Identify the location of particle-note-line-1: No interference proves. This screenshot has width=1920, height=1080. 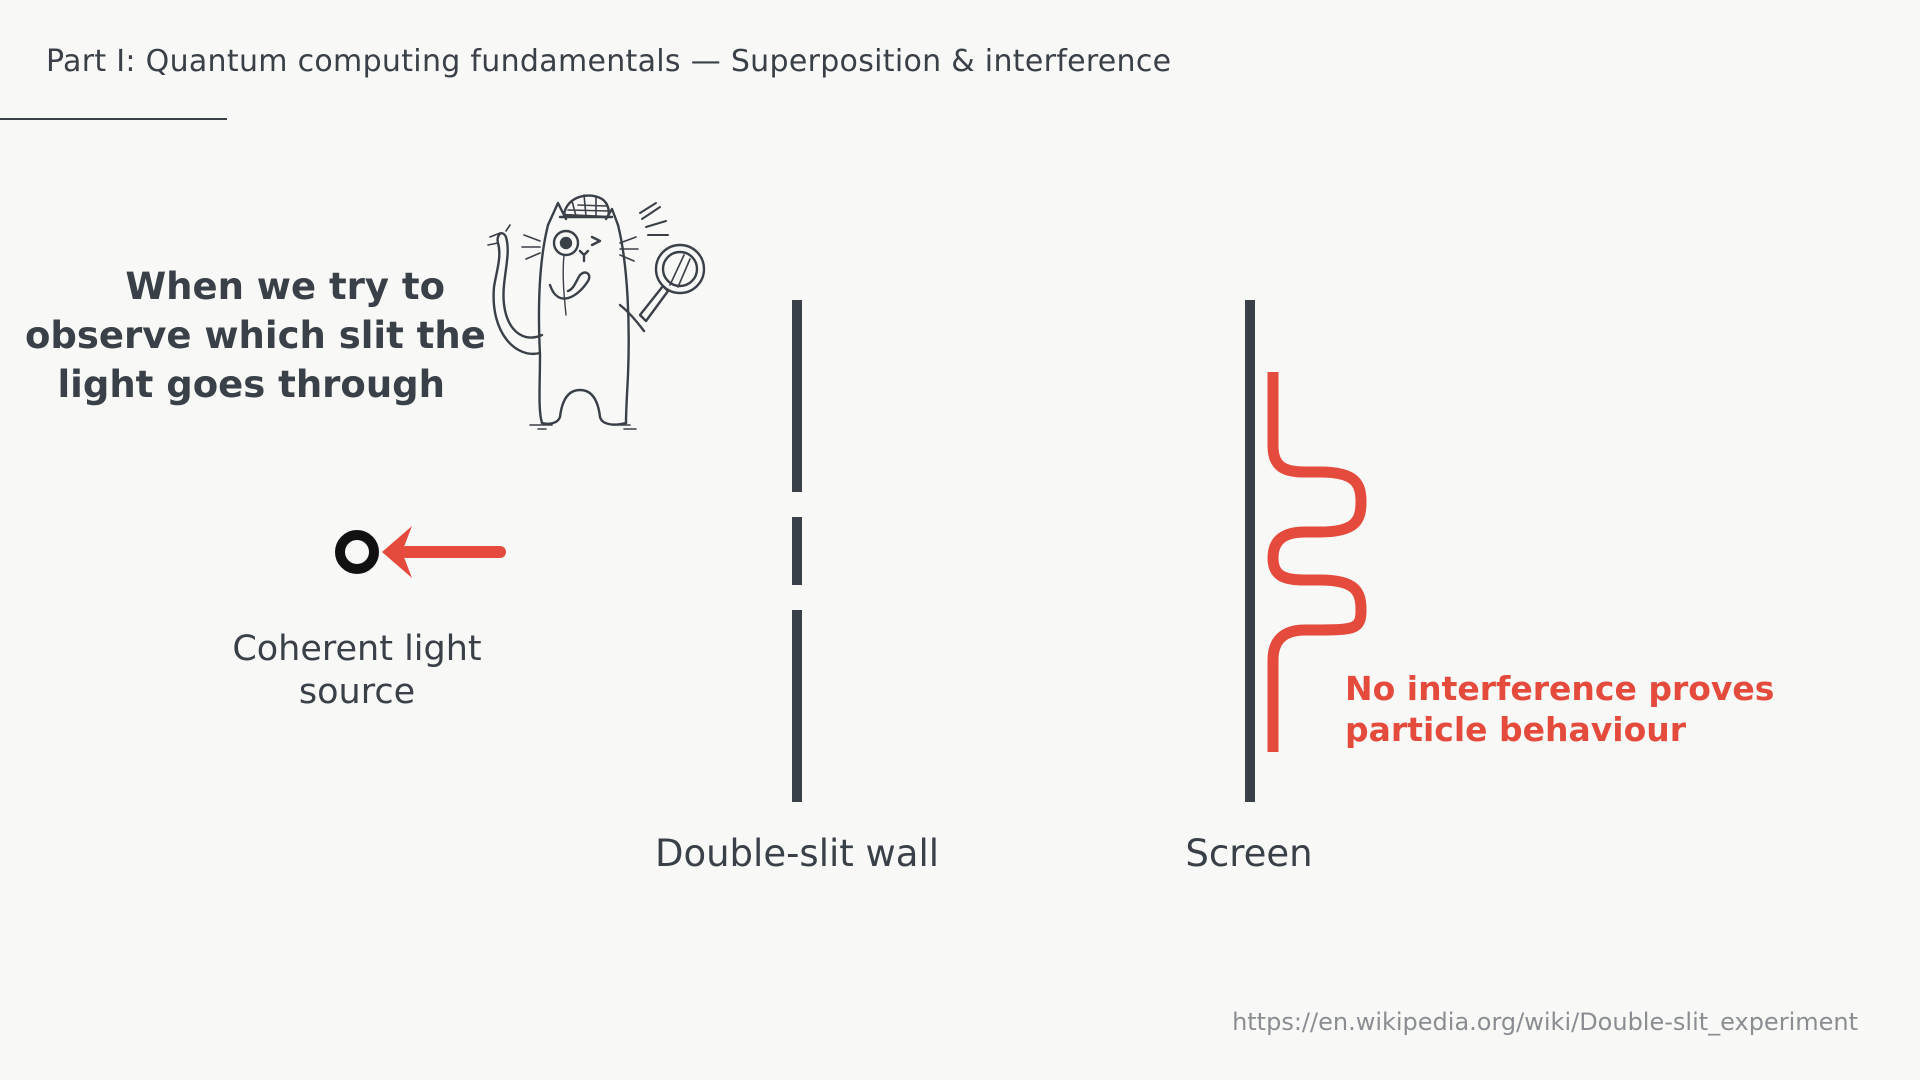
(1560, 688).